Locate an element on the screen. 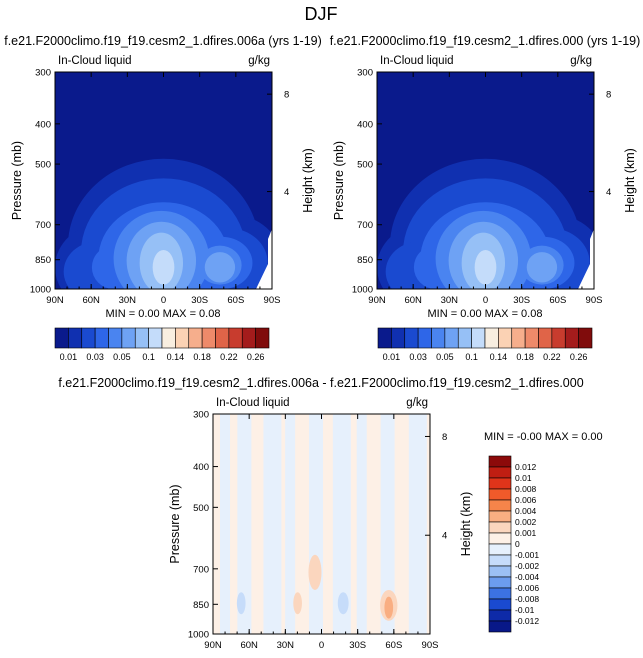 This screenshot has height=658, width=643. colorbar-label: 0.006 is located at coordinates (526, 500).